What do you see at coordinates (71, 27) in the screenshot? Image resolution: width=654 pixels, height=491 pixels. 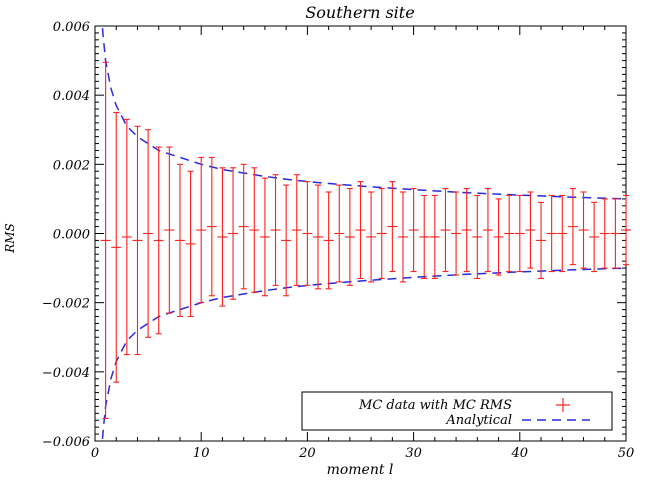 I see `y-tick-label: 0.006` at bounding box center [71, 27].